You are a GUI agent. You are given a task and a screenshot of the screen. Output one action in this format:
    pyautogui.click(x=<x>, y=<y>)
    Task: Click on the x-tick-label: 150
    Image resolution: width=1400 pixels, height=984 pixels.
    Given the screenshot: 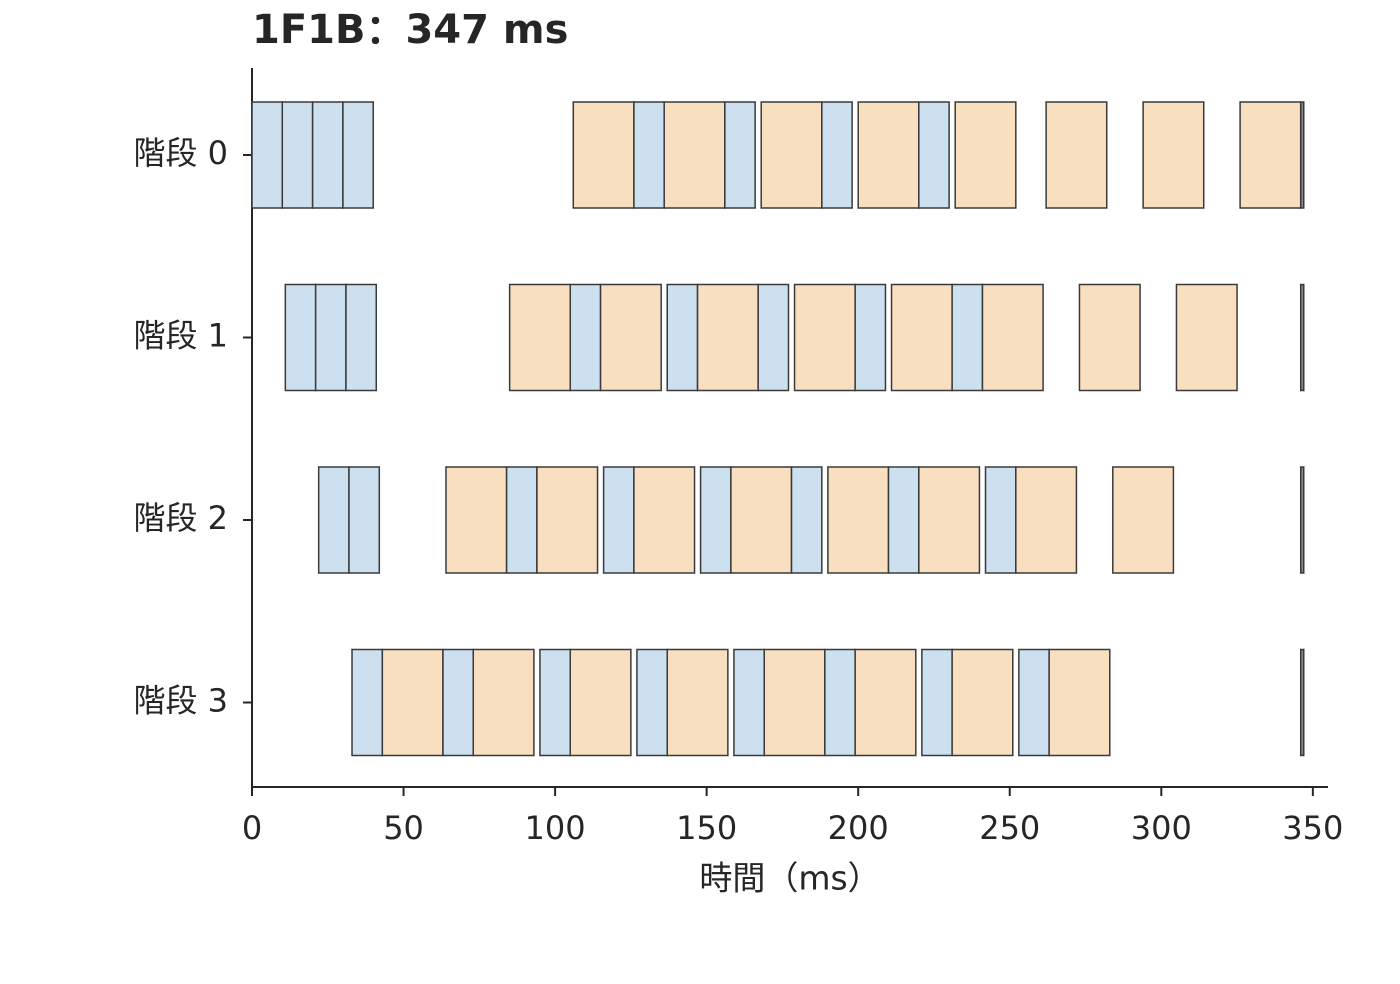 What is the action you would take?
    pyautogui.click(x=706, y=828)
    